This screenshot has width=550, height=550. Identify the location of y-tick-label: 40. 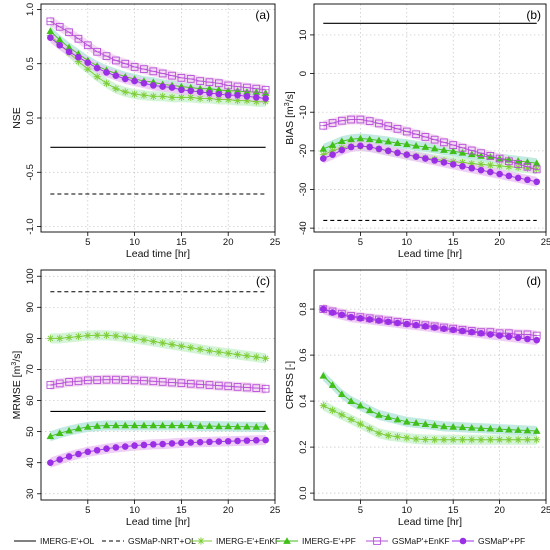
(30, 462).